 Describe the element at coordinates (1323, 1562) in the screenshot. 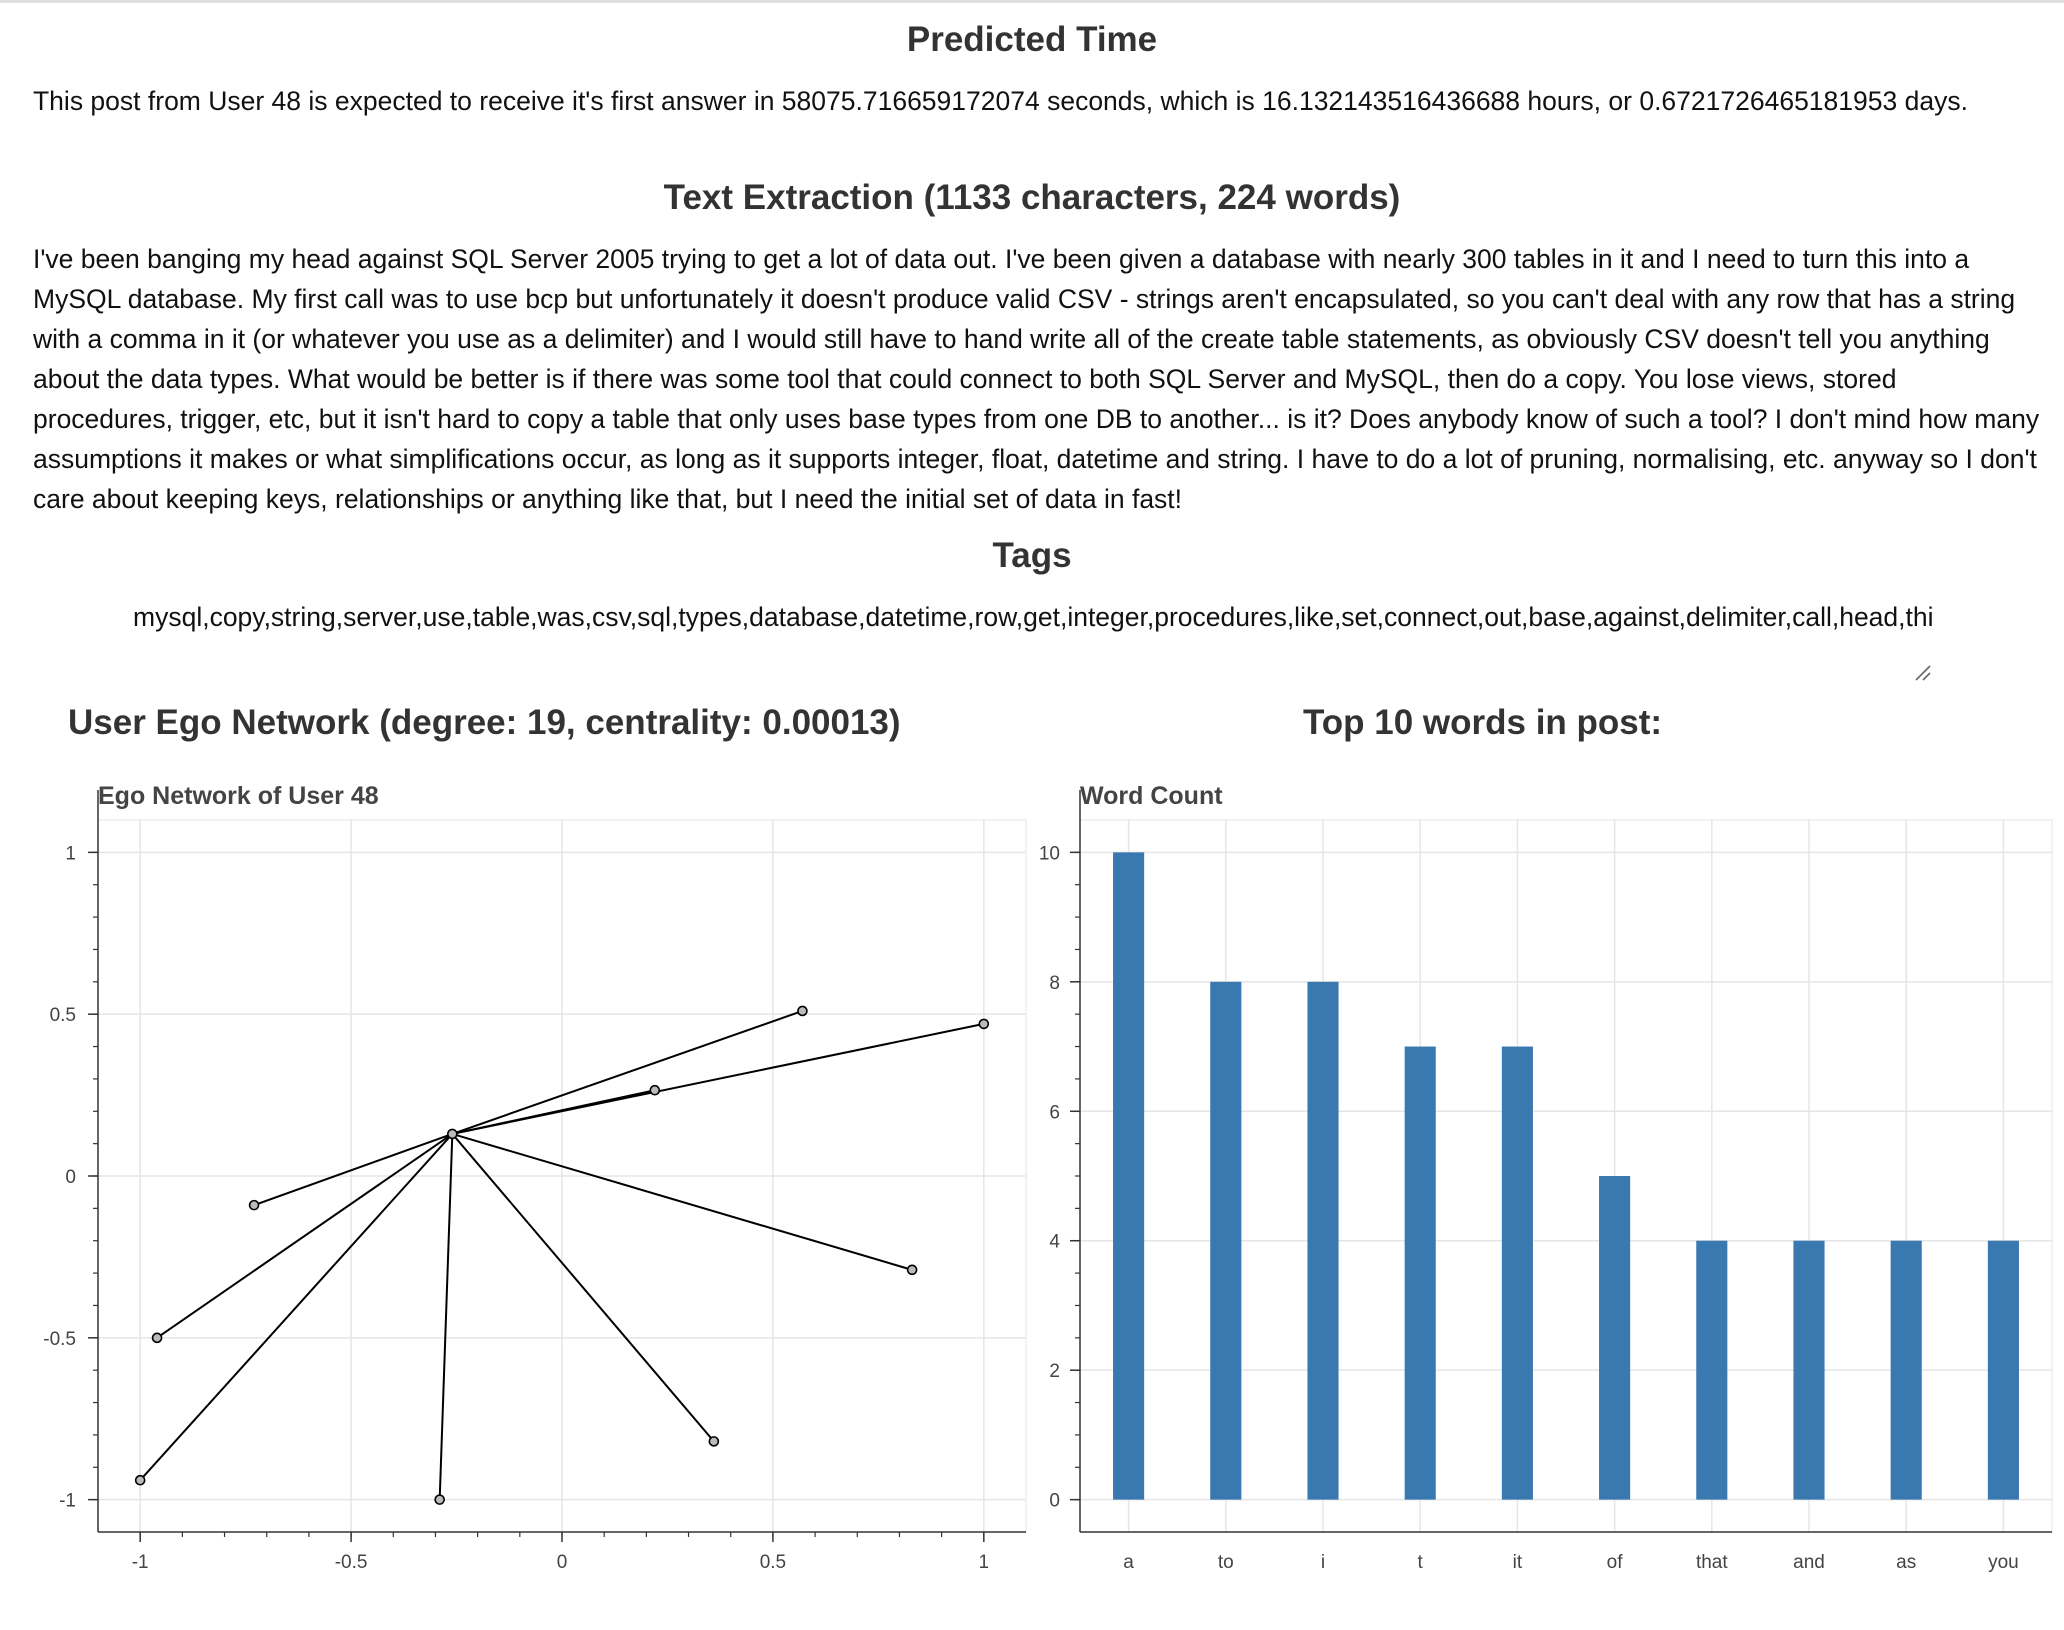

I see `bar-x-tick-label: i` at that location.